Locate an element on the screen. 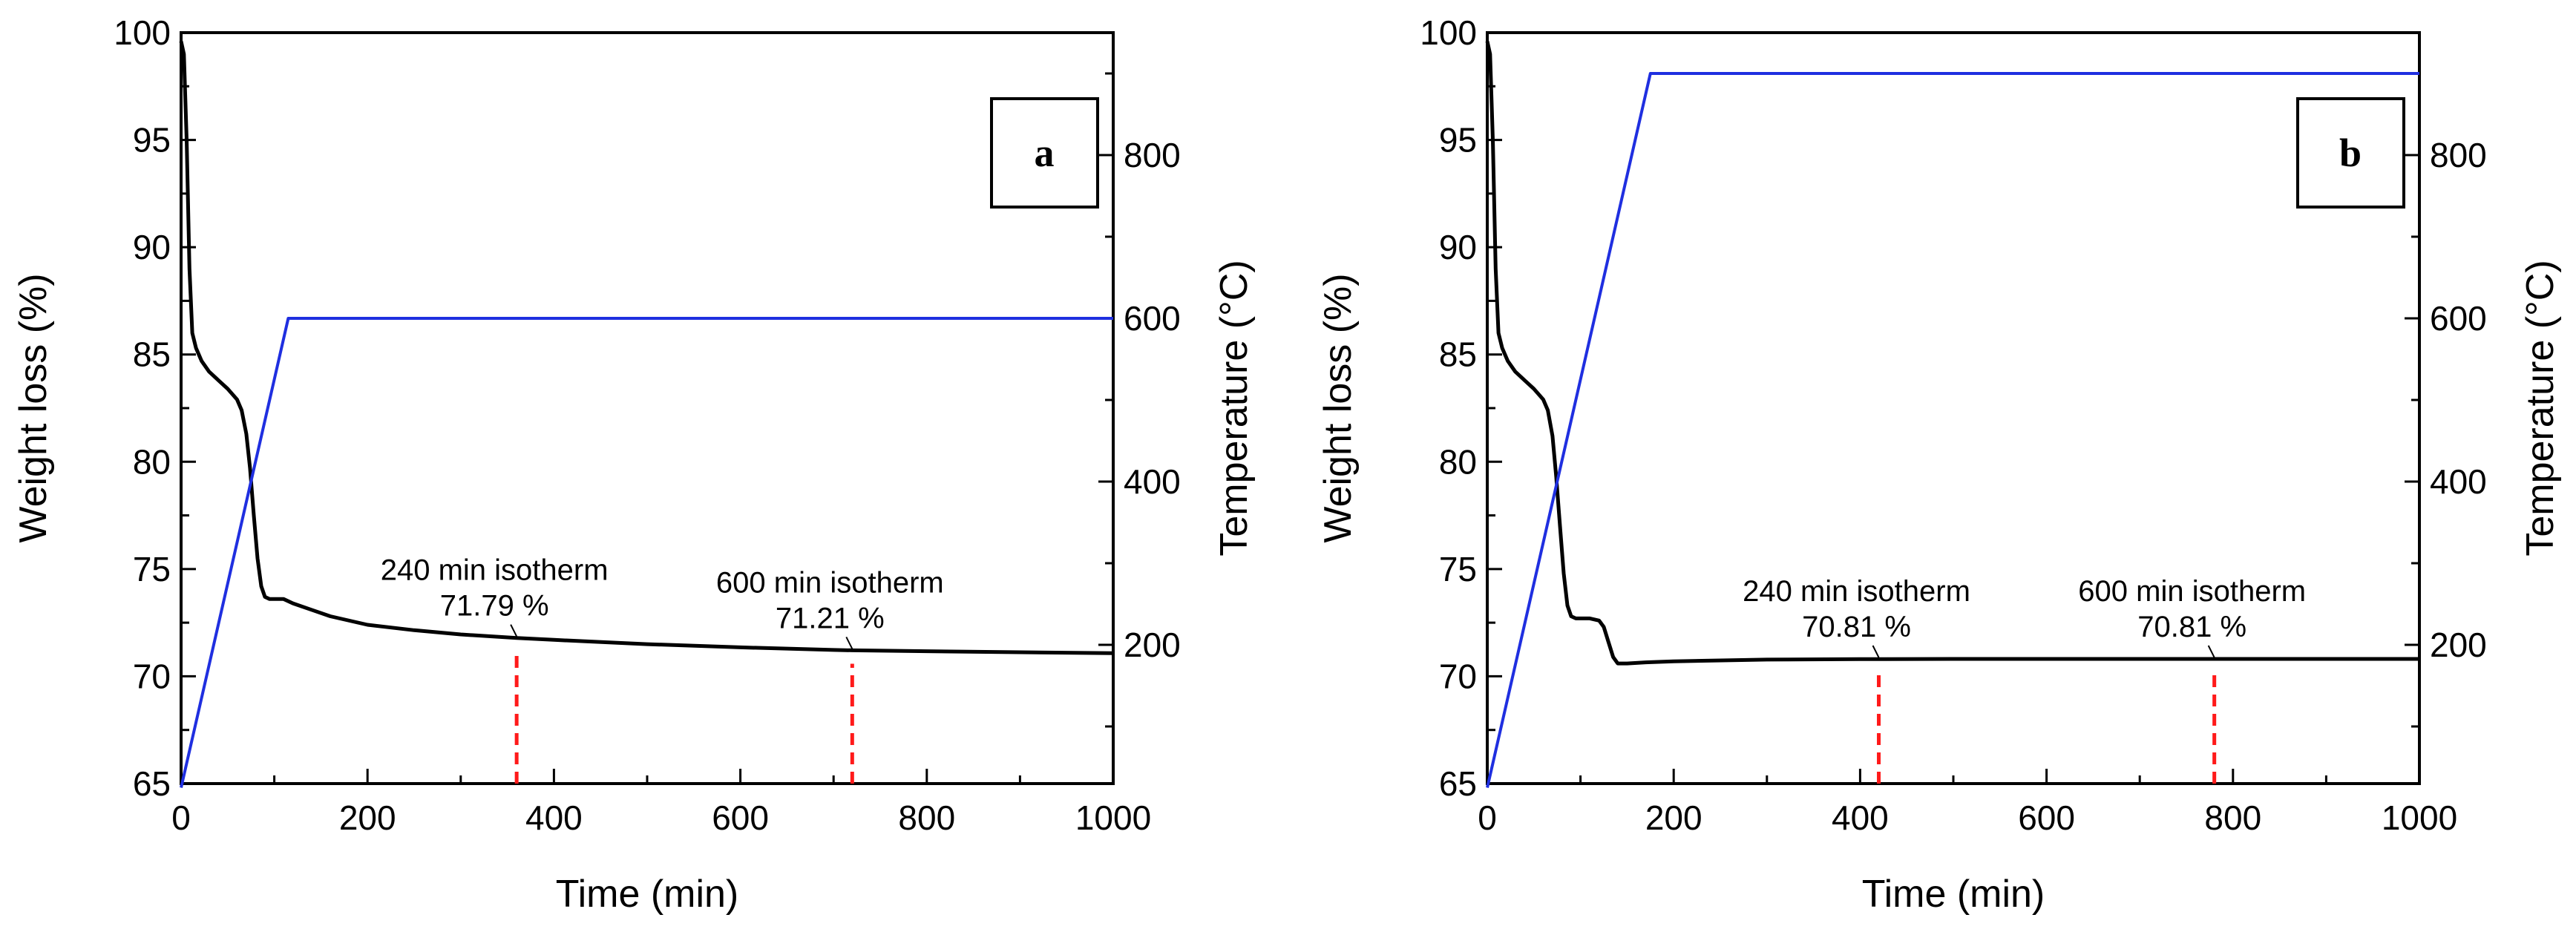  panel-label: a is located at coordinates (1045, 153).